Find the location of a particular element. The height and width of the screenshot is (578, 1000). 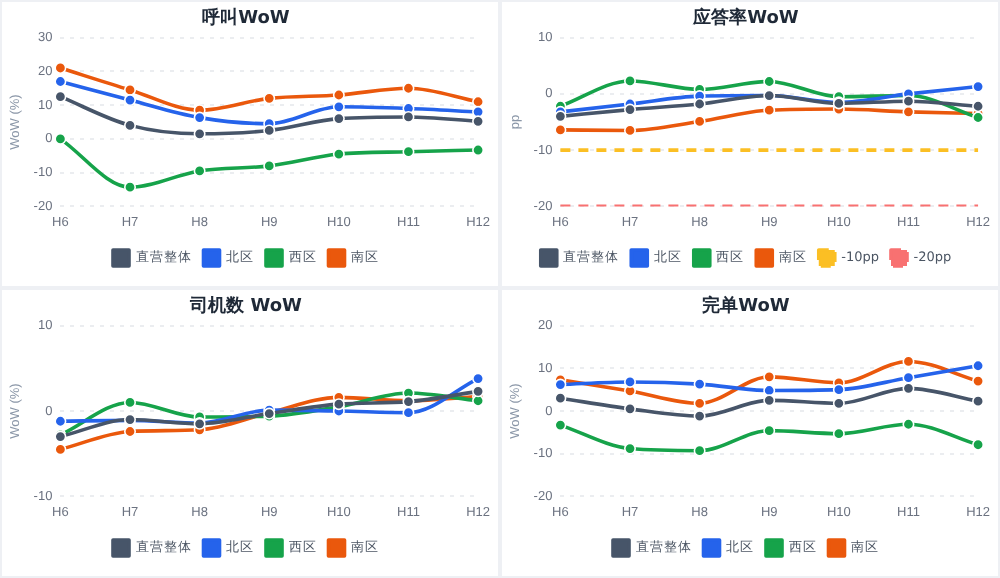

chart-title: 司机数 WoW is located at coordinates (245, 306).